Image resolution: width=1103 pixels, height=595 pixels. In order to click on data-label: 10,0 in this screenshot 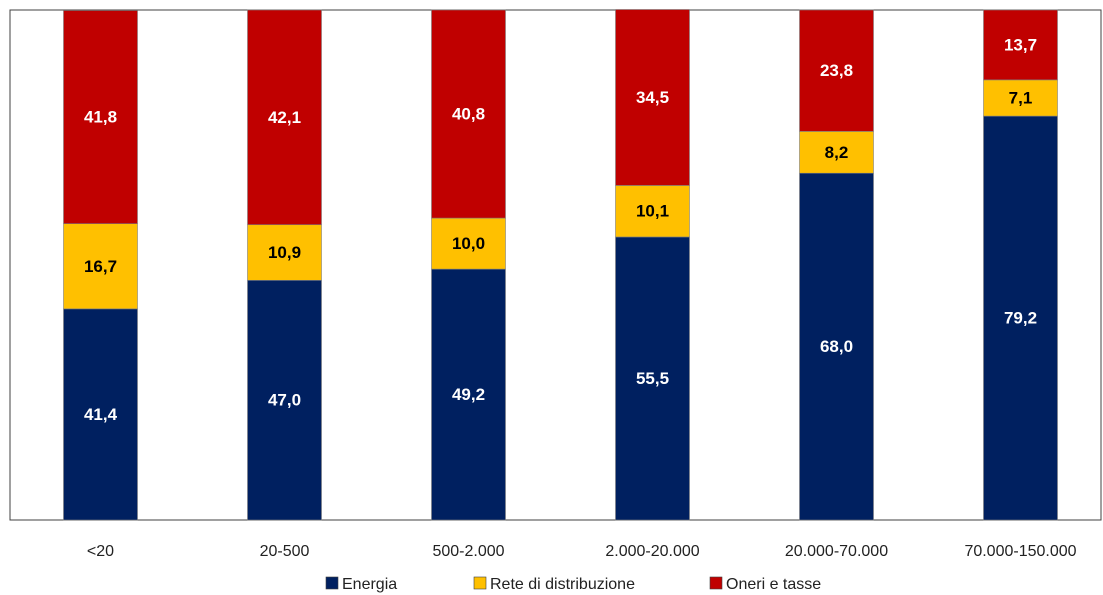, I will do `click(468, 243)`.